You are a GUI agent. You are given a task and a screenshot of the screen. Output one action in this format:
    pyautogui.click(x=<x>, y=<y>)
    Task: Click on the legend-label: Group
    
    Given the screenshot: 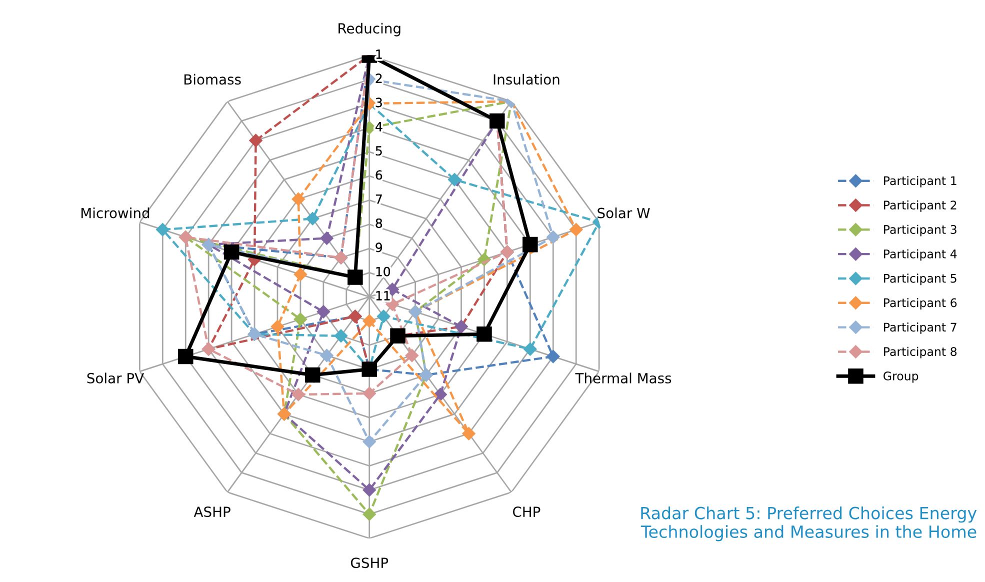 What is the action you would take?
    pyautogui.click(x=901, y=377)
    